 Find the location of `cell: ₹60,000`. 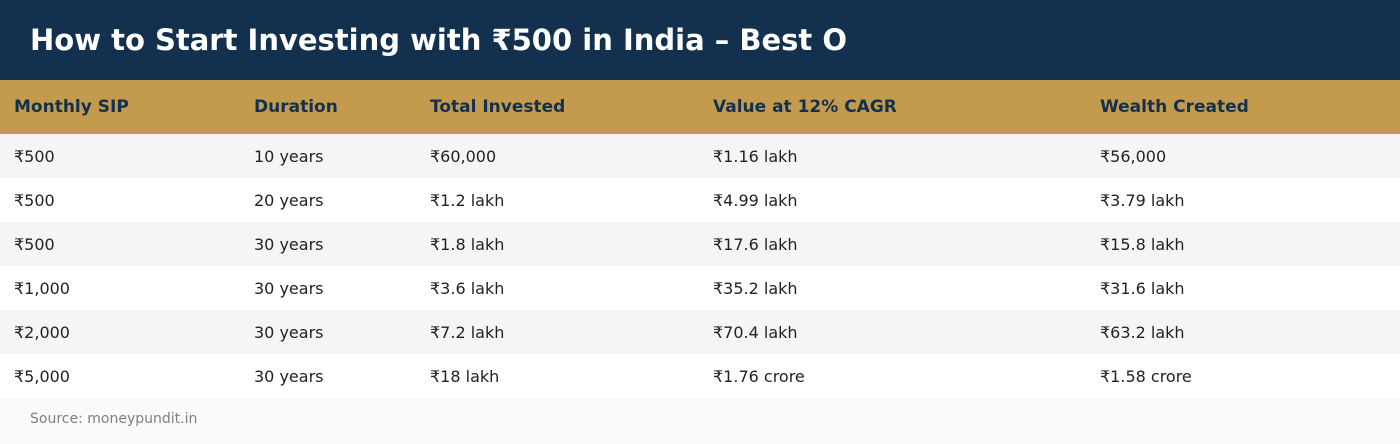

cell: ₹60,000 is located at coordinates (557, 156).